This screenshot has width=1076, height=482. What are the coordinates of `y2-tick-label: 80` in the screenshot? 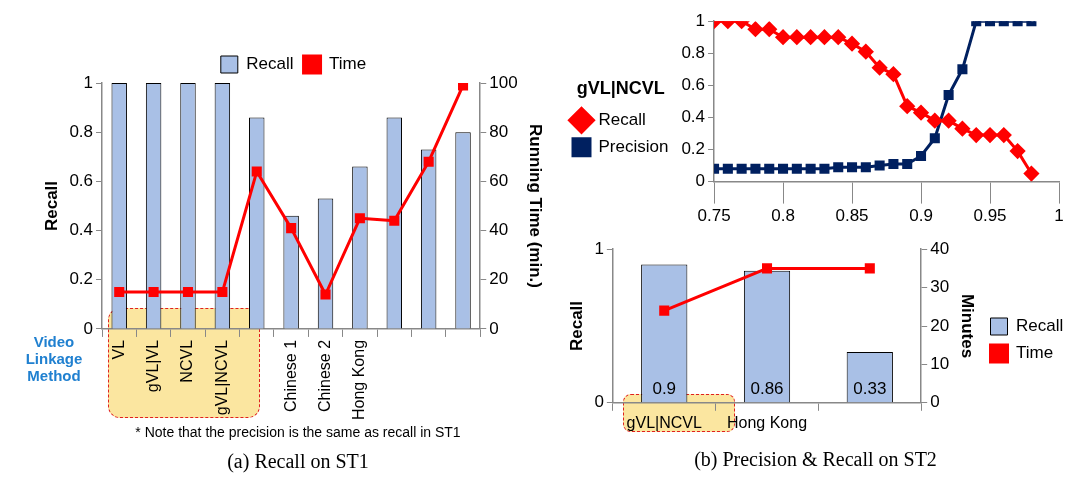 It's located at (499, 131).